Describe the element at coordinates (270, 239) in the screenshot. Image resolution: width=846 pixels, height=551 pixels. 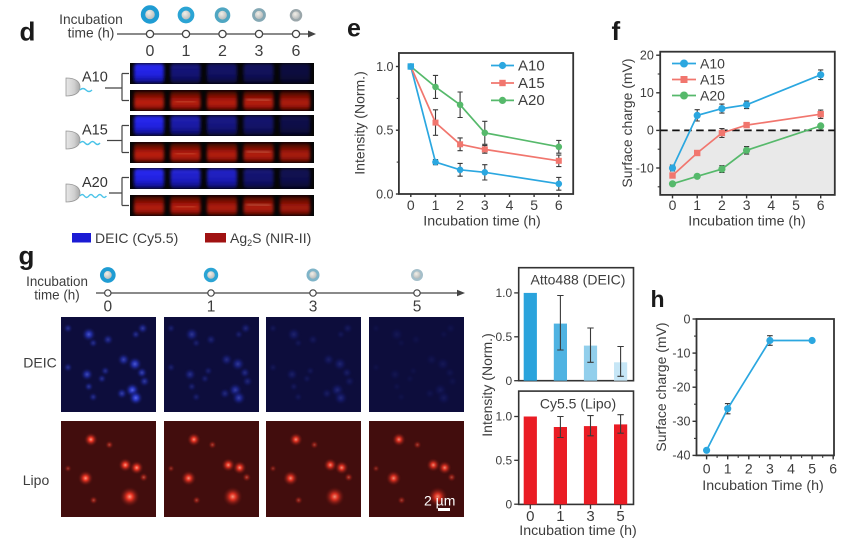
I see `svg-text: Ag2S (NIR-II)` at that location.